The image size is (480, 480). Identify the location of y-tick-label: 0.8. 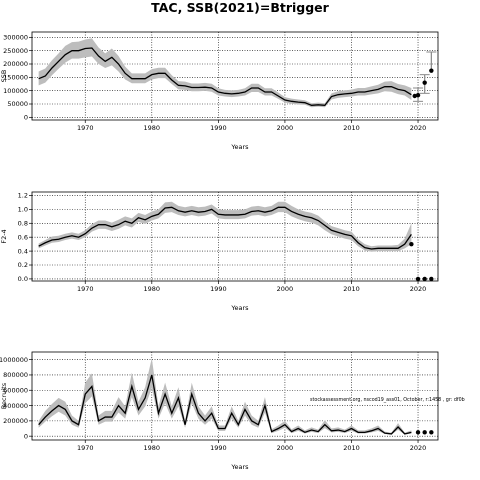
(23, 223).